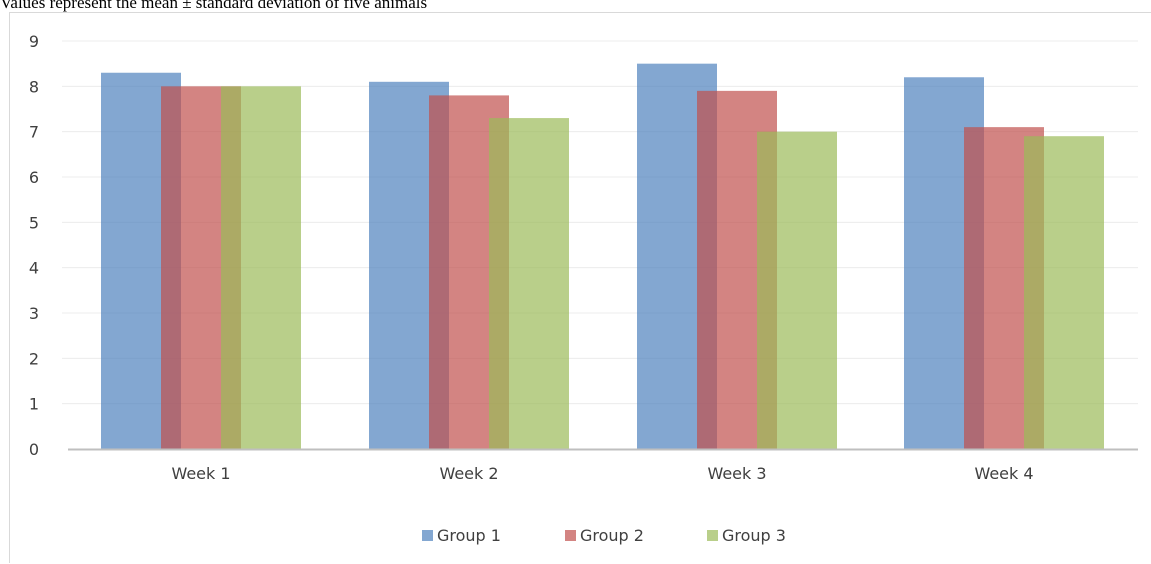 The image size is (1151, 564). I want to click on legend-item-group-3: Group 3, so click(746, 535).